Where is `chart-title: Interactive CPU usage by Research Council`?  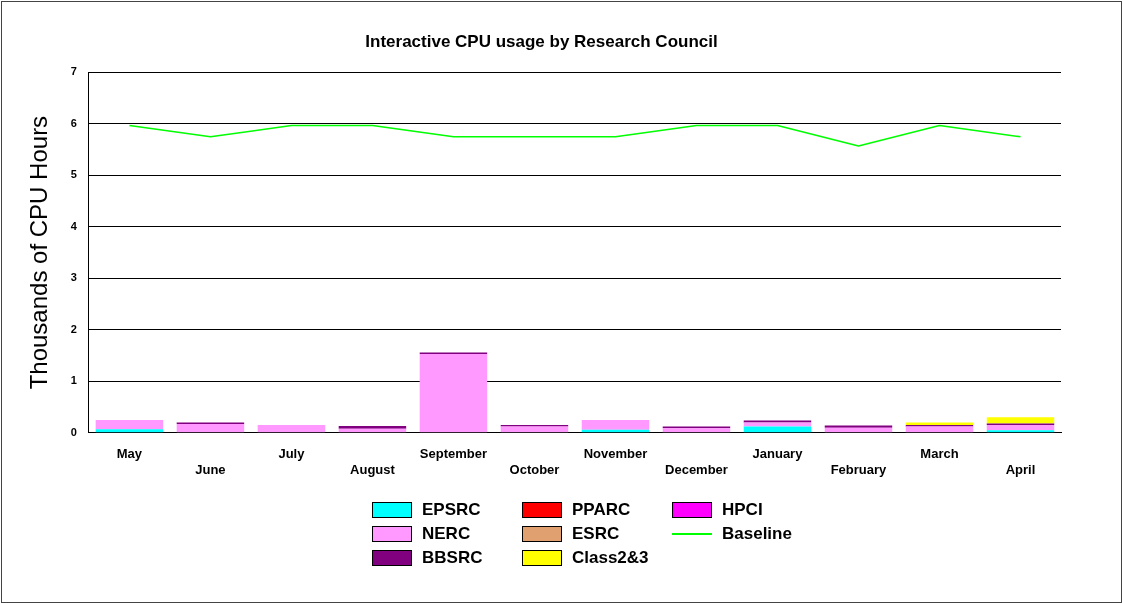
chart-title: Interactive CPU usage by Research Council is located at coordinates (541, 41).